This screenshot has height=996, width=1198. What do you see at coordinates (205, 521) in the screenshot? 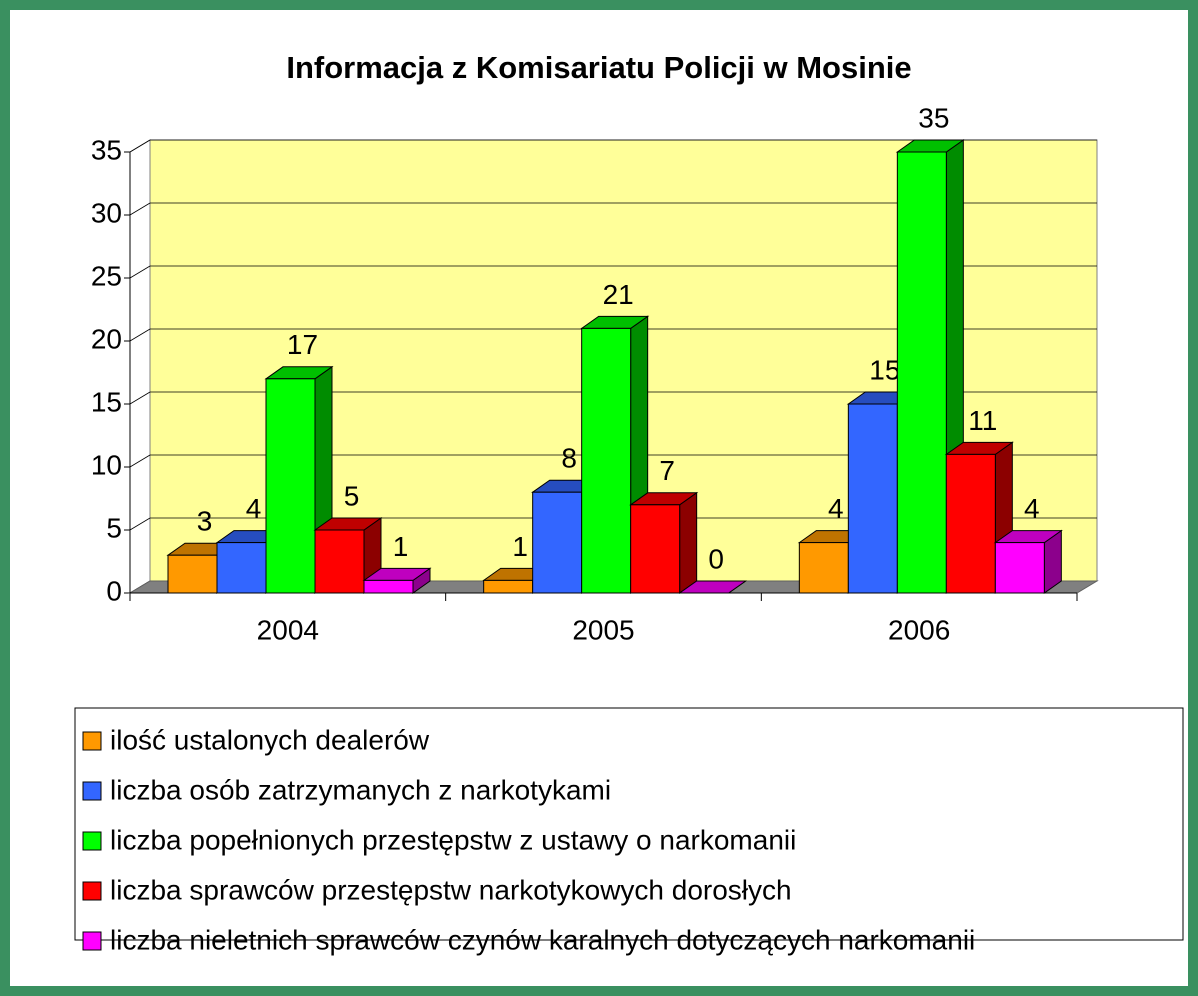
I see `value-label: 3` at bounding box center [205, 521].